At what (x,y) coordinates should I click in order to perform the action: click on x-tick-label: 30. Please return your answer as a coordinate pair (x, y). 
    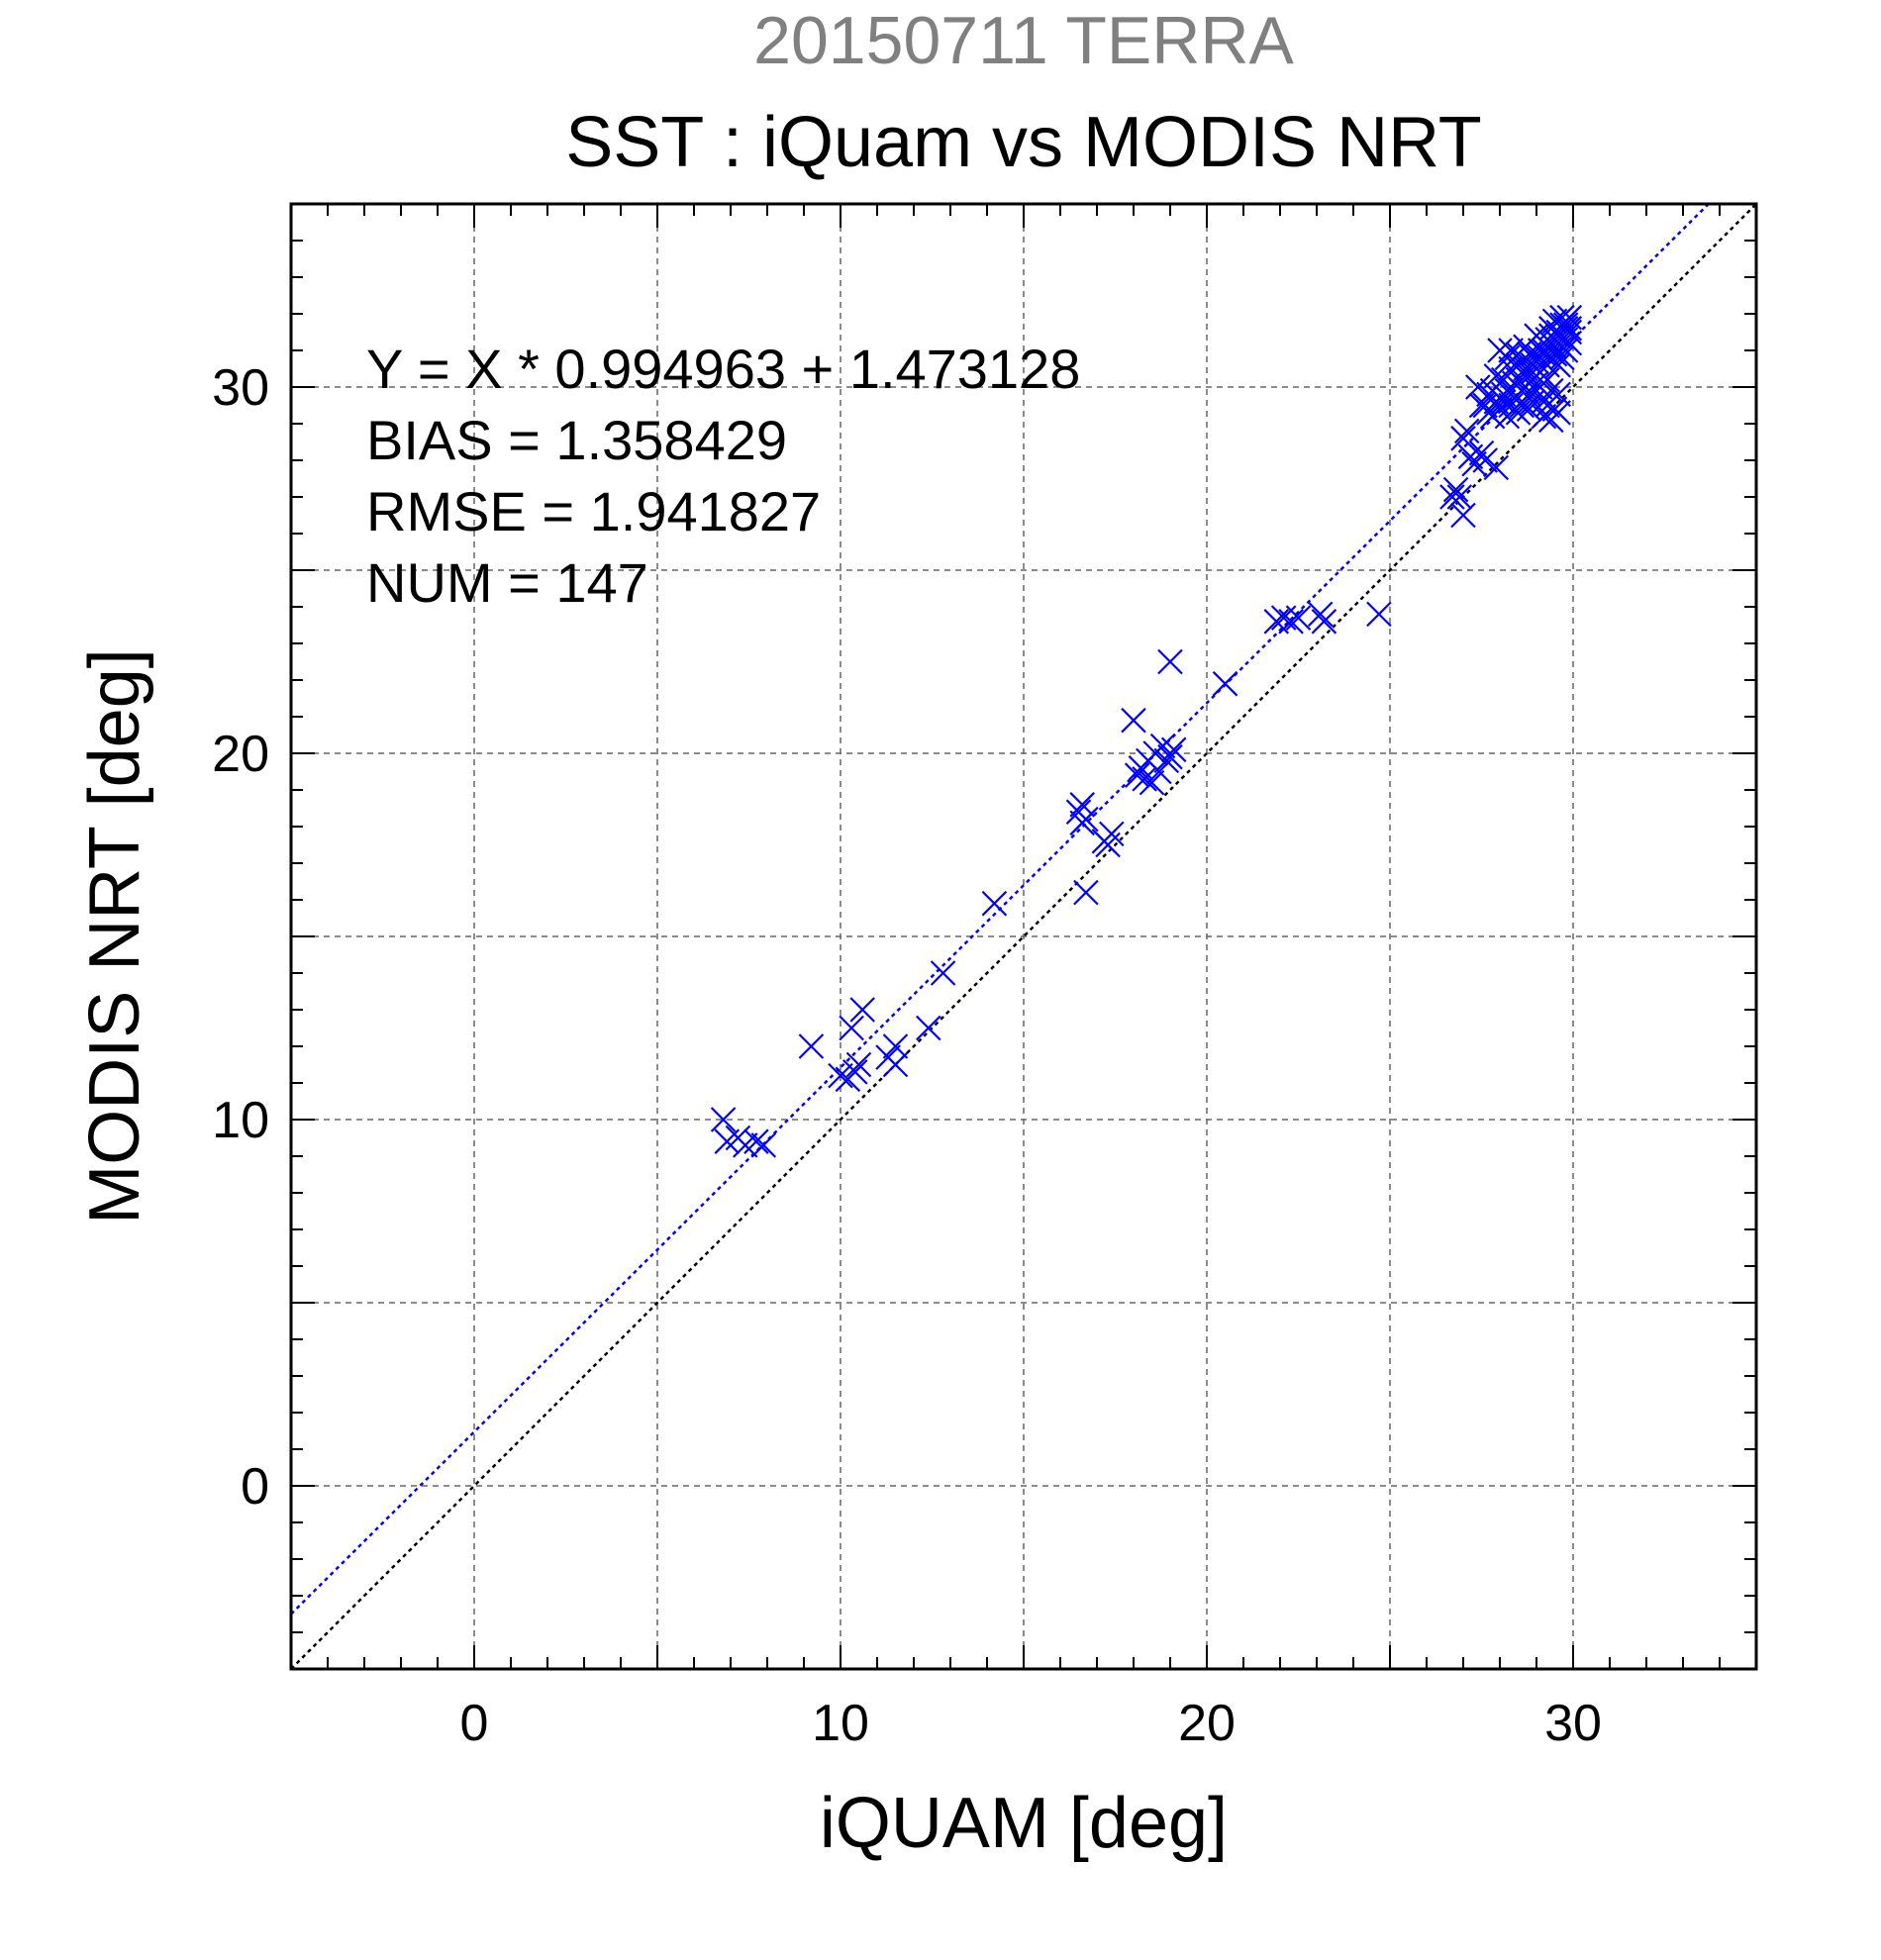
    Looking at the image, I should click on (1573, 1723).